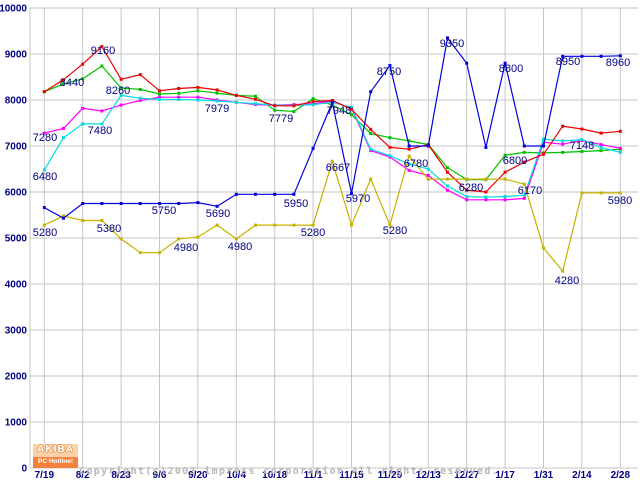 This screenshot has height=480, width=640. What do you see at coordinates (281, 119) in the screenshot?
I see `data-value-label: 7779` at bounding box center [281, 119].